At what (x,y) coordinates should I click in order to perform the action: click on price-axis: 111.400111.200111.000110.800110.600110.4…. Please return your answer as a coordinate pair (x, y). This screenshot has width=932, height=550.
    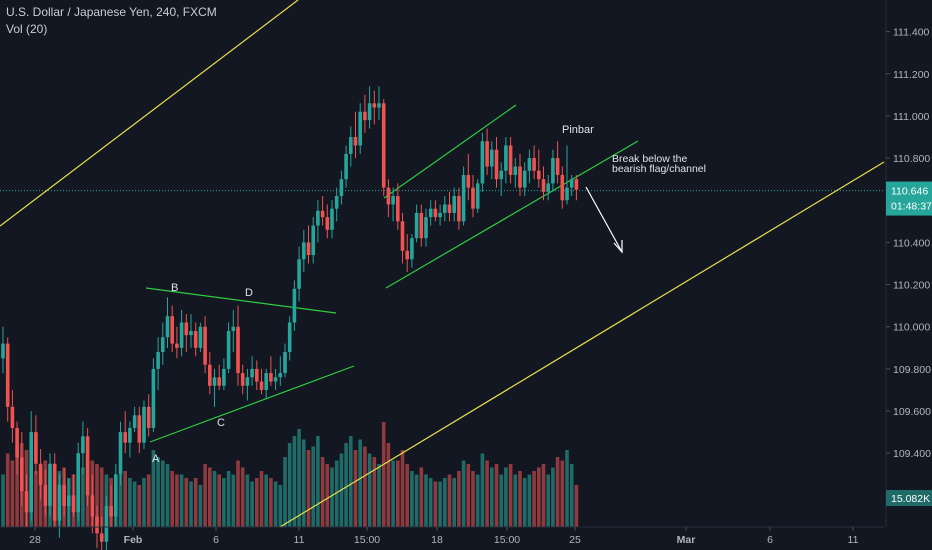
    Looking at the image, I should click on (908, 263).